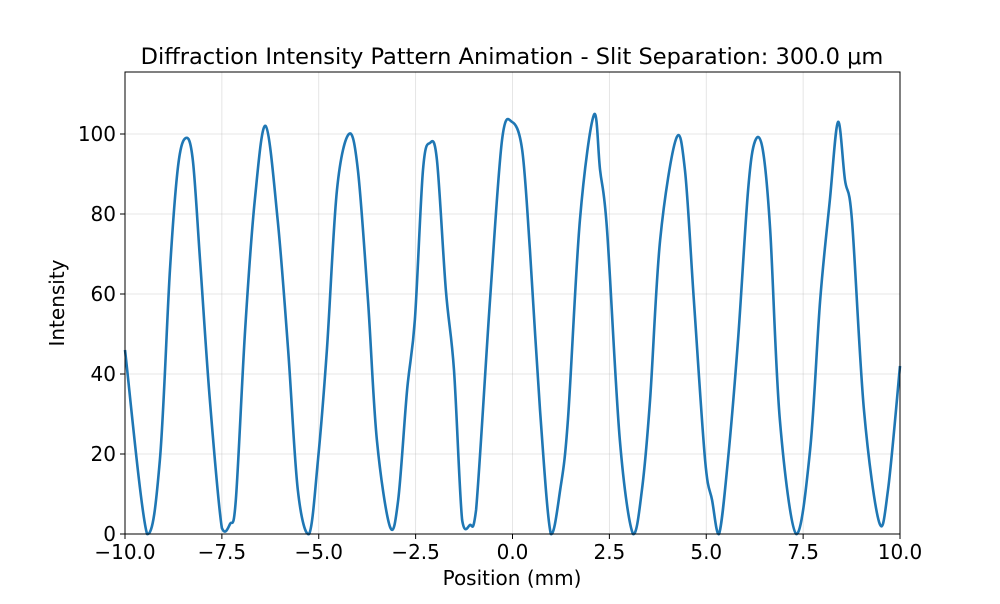  I want to click on y-tick-label: 60, so click(103, 294).